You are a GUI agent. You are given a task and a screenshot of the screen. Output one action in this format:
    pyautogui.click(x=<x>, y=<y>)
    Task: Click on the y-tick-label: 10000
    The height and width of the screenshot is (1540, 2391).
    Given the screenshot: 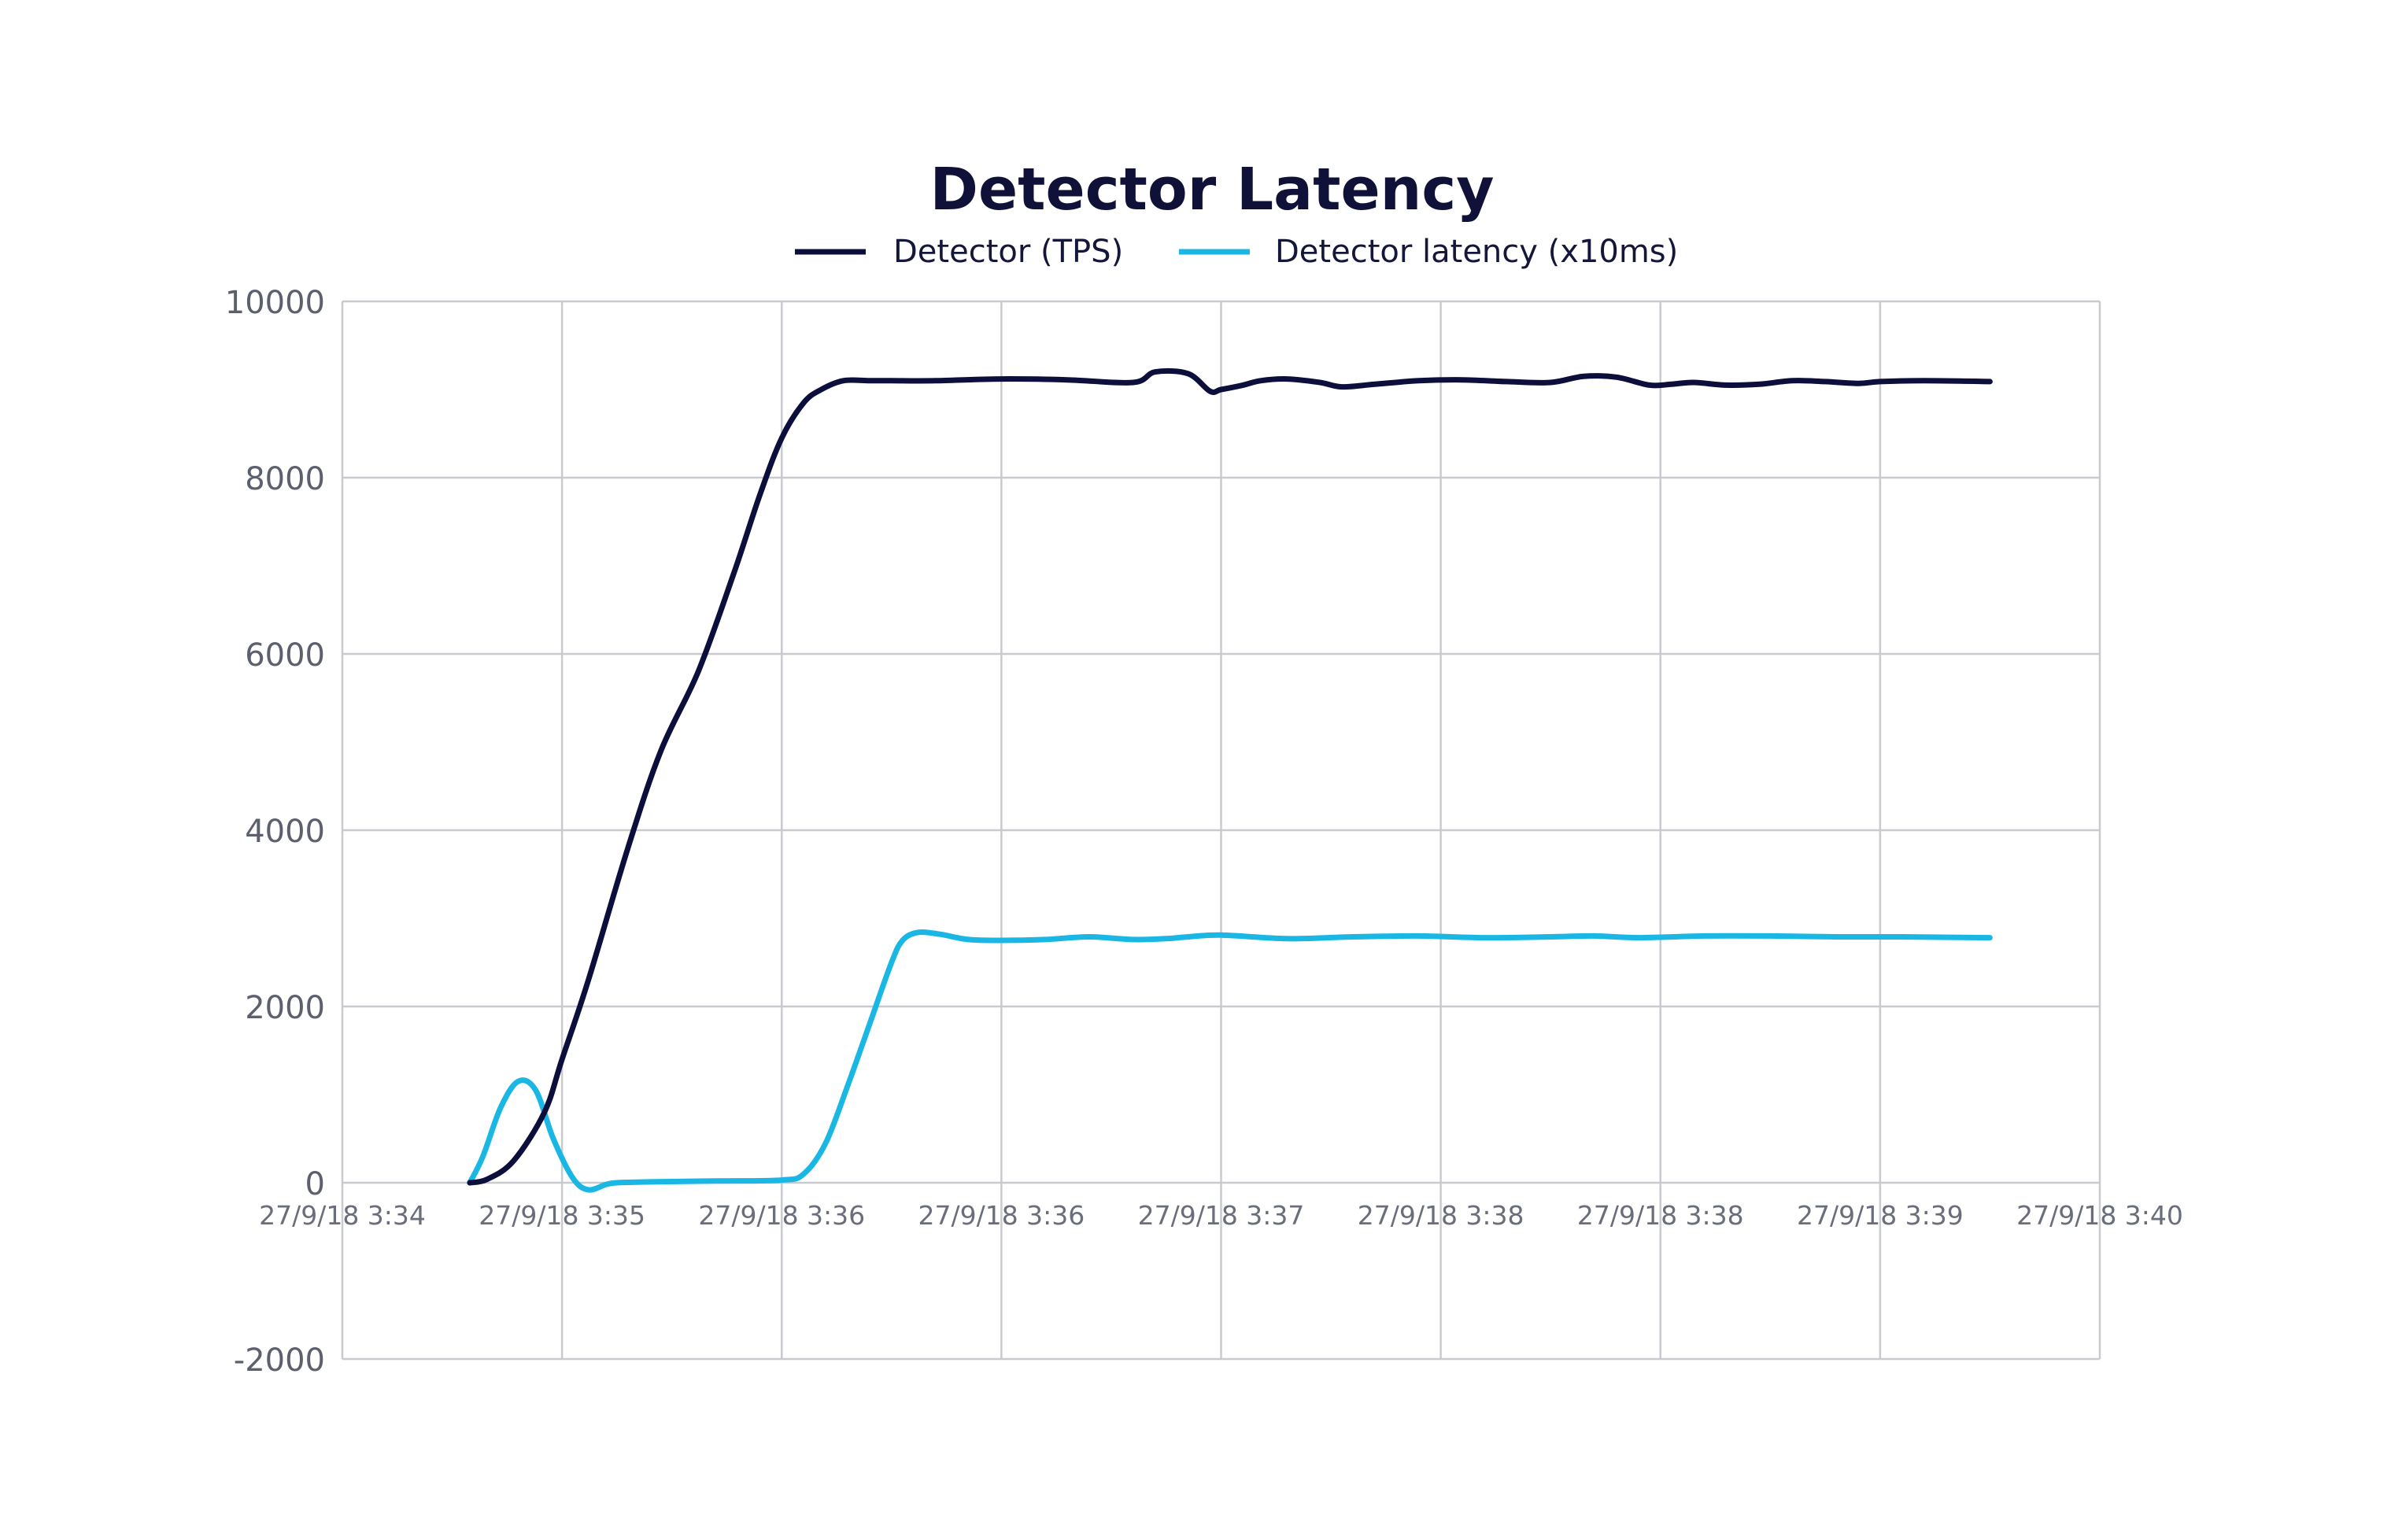 What is the action you would take?
    pyautogui.click(x=275, y=303)
    